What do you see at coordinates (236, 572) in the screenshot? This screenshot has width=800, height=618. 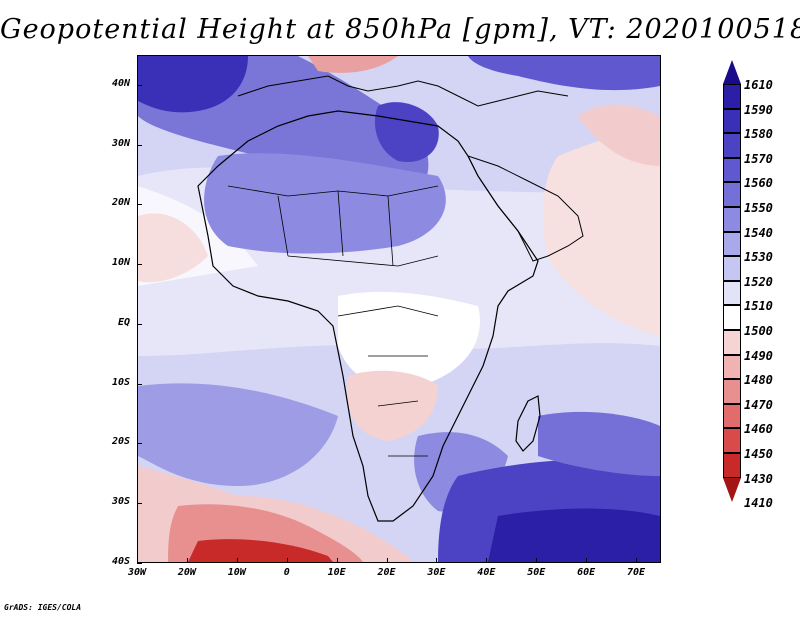 I see `lon-tick-label: 10W` at bounding box center [236, 572].